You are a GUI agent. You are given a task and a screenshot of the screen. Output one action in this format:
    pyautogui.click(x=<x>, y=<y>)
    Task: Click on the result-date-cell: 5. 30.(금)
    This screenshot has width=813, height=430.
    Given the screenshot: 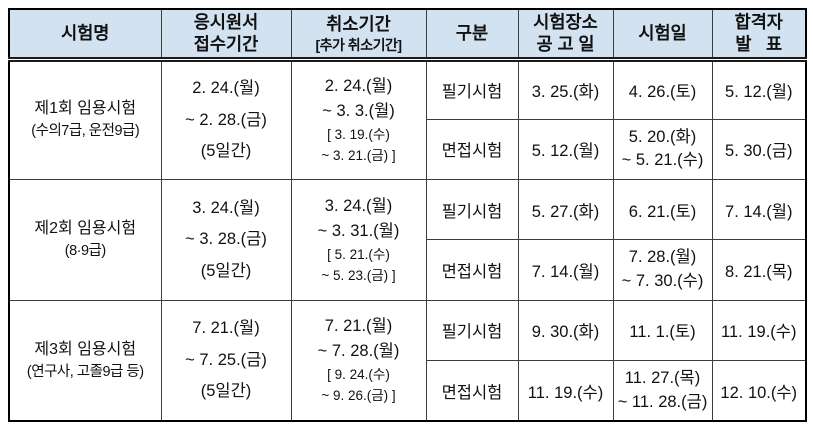 What is the action you would take?
    pyautogui.click(x=759, y=149)
    